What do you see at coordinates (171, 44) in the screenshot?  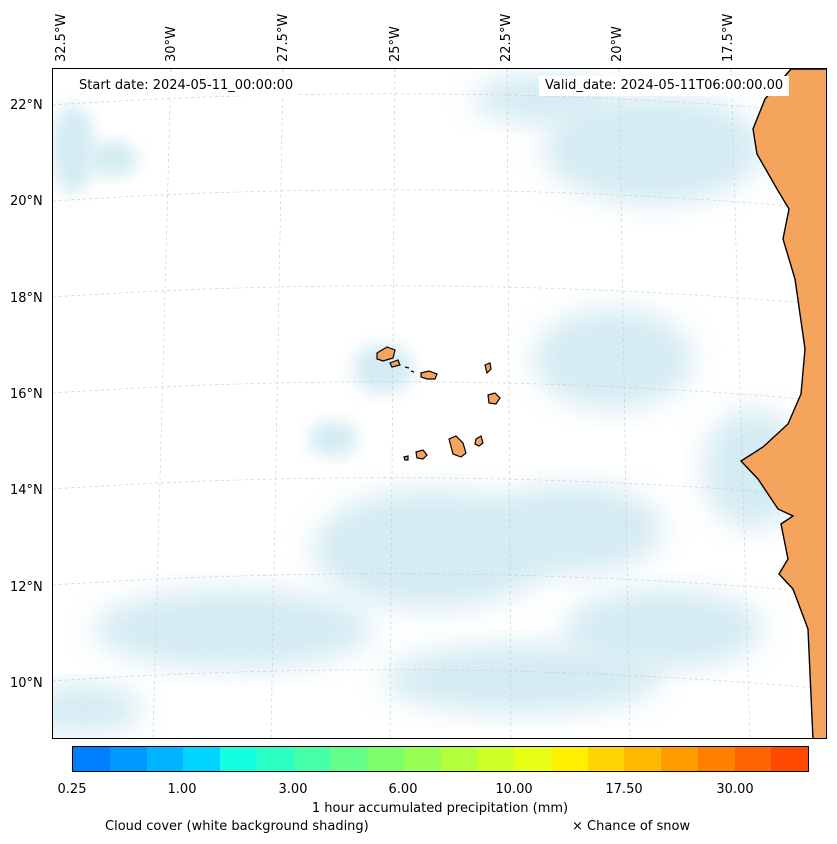 I see `lon-label: 30°W` at bounding box center [171, 44].